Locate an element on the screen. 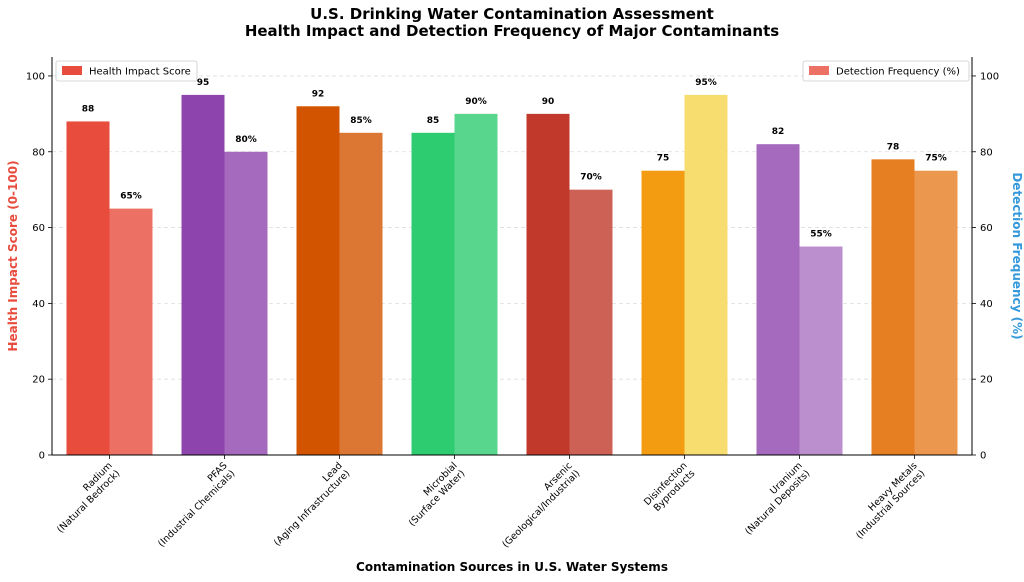 The height and width of the screenshot is (582, 1024). legend-label: Detection Frequency (%) is located at coordinates (898, 72).